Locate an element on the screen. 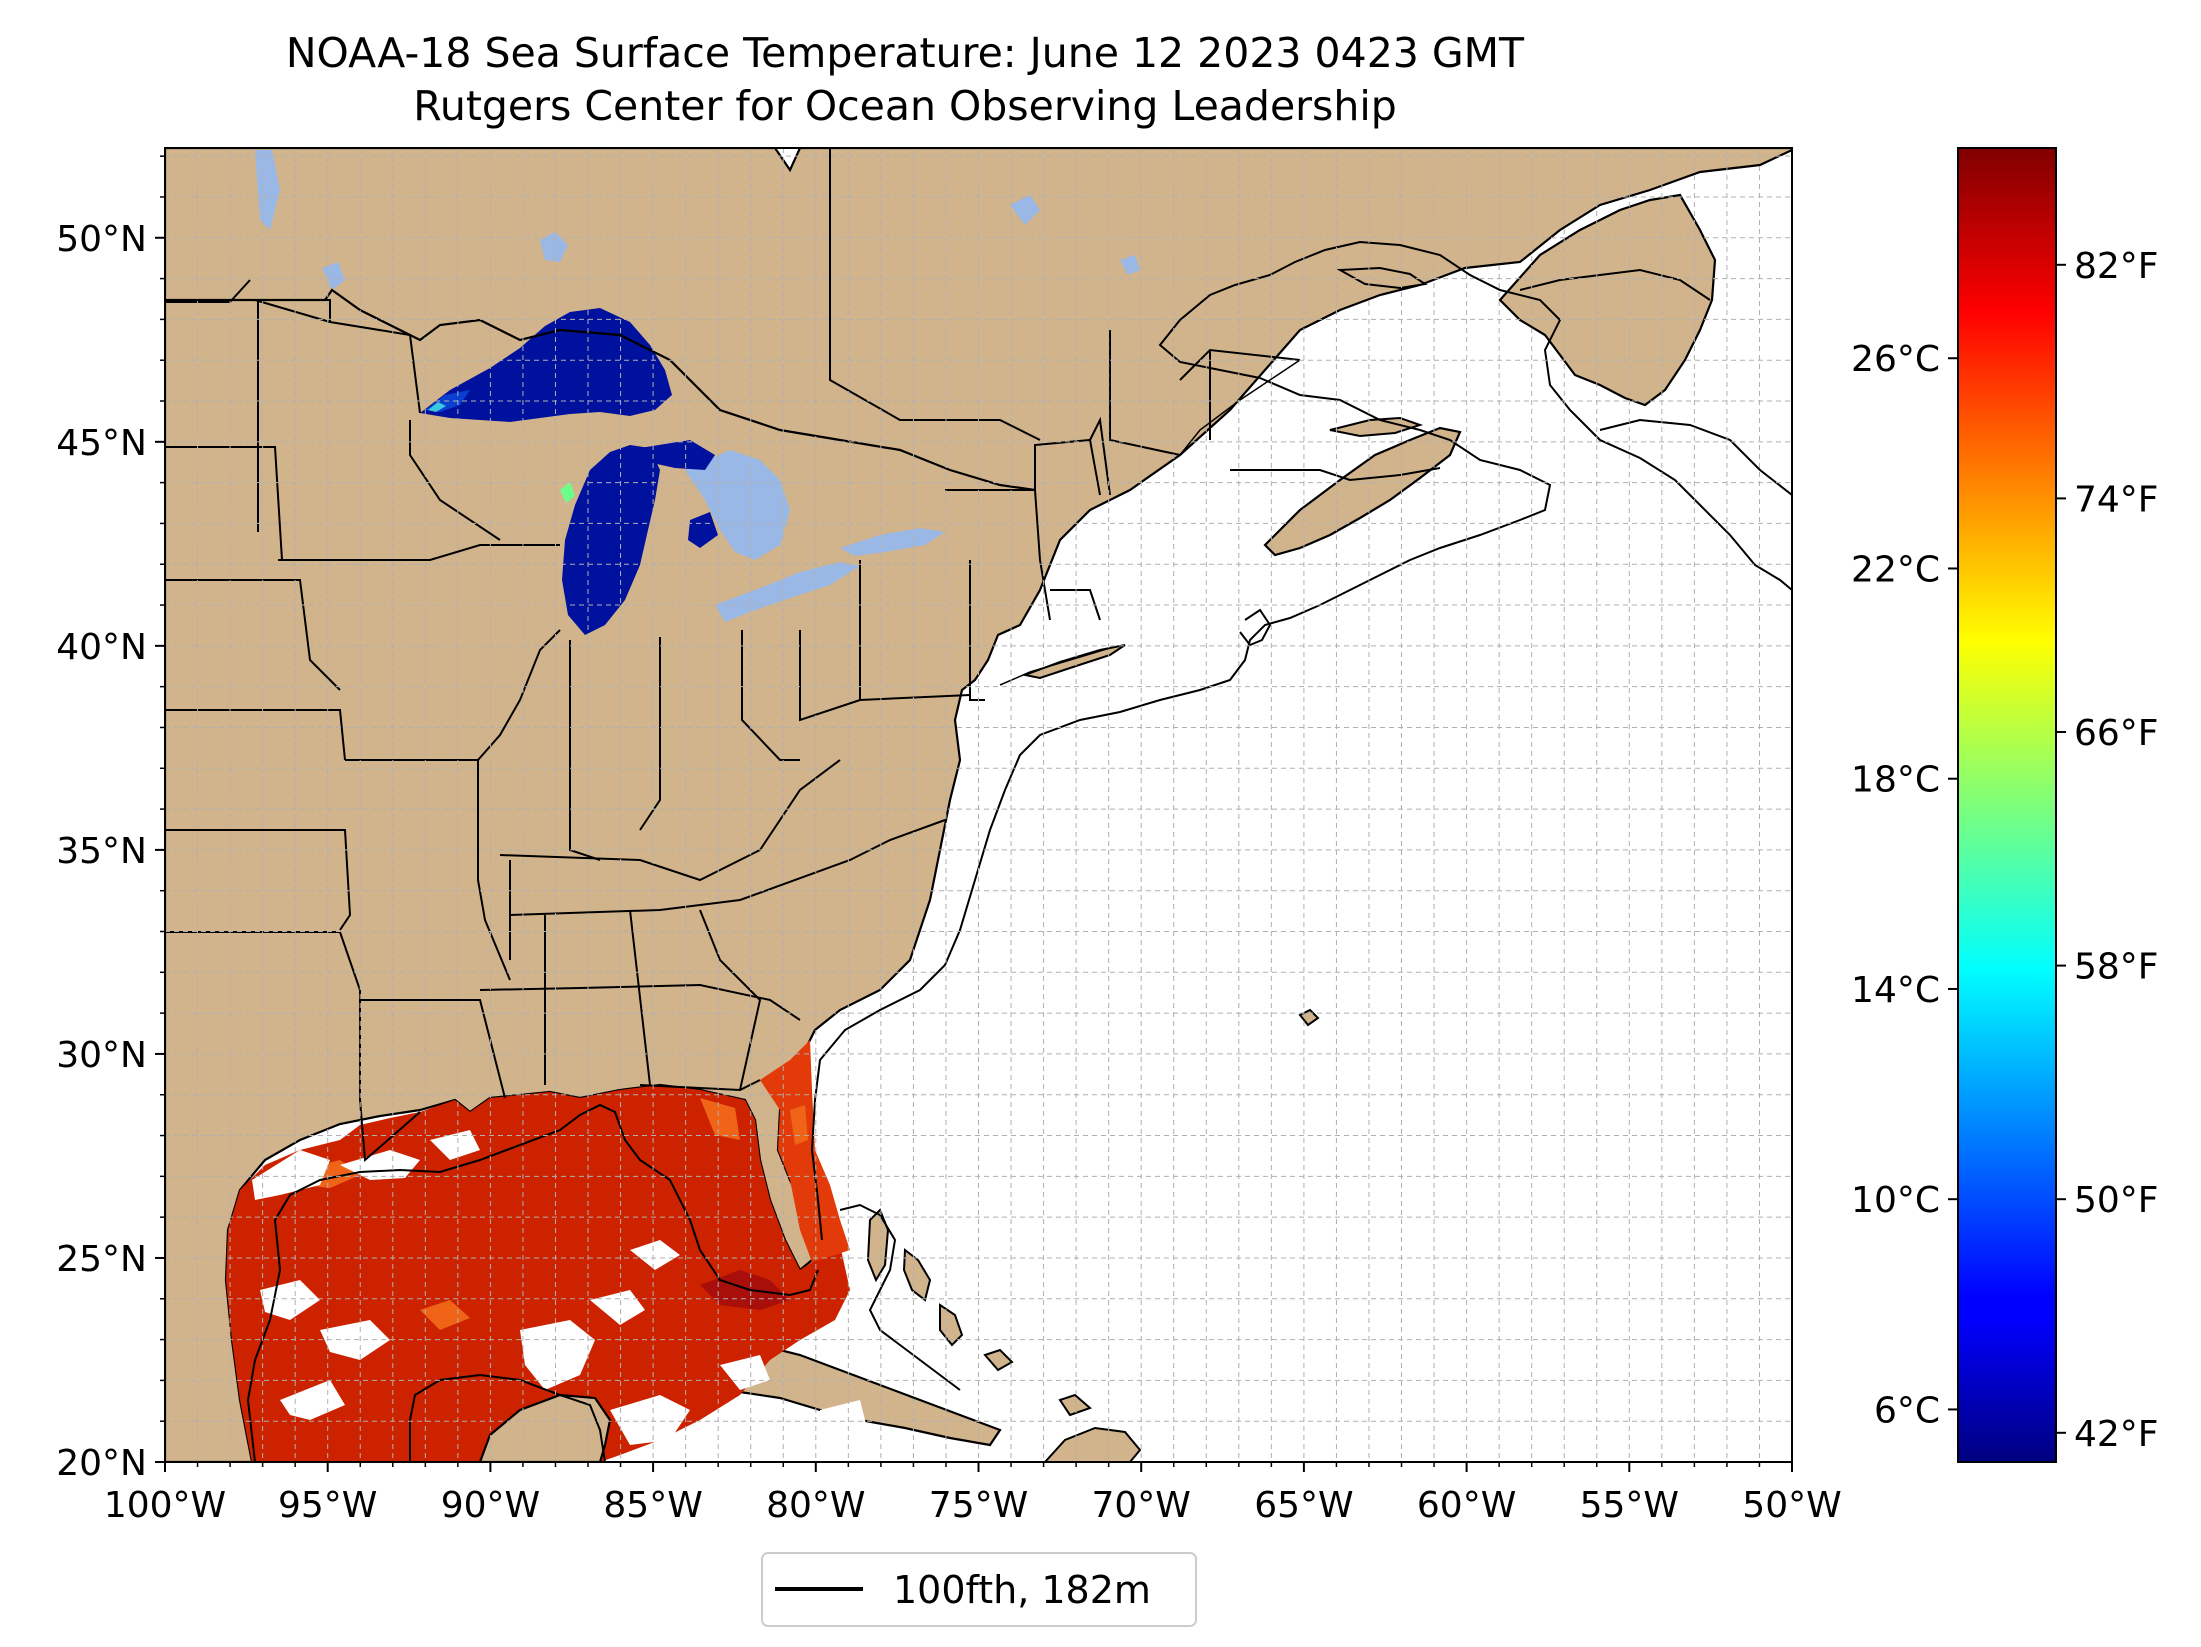  celsius-tick-label: 14°C is located at coordinates (1895, 990).